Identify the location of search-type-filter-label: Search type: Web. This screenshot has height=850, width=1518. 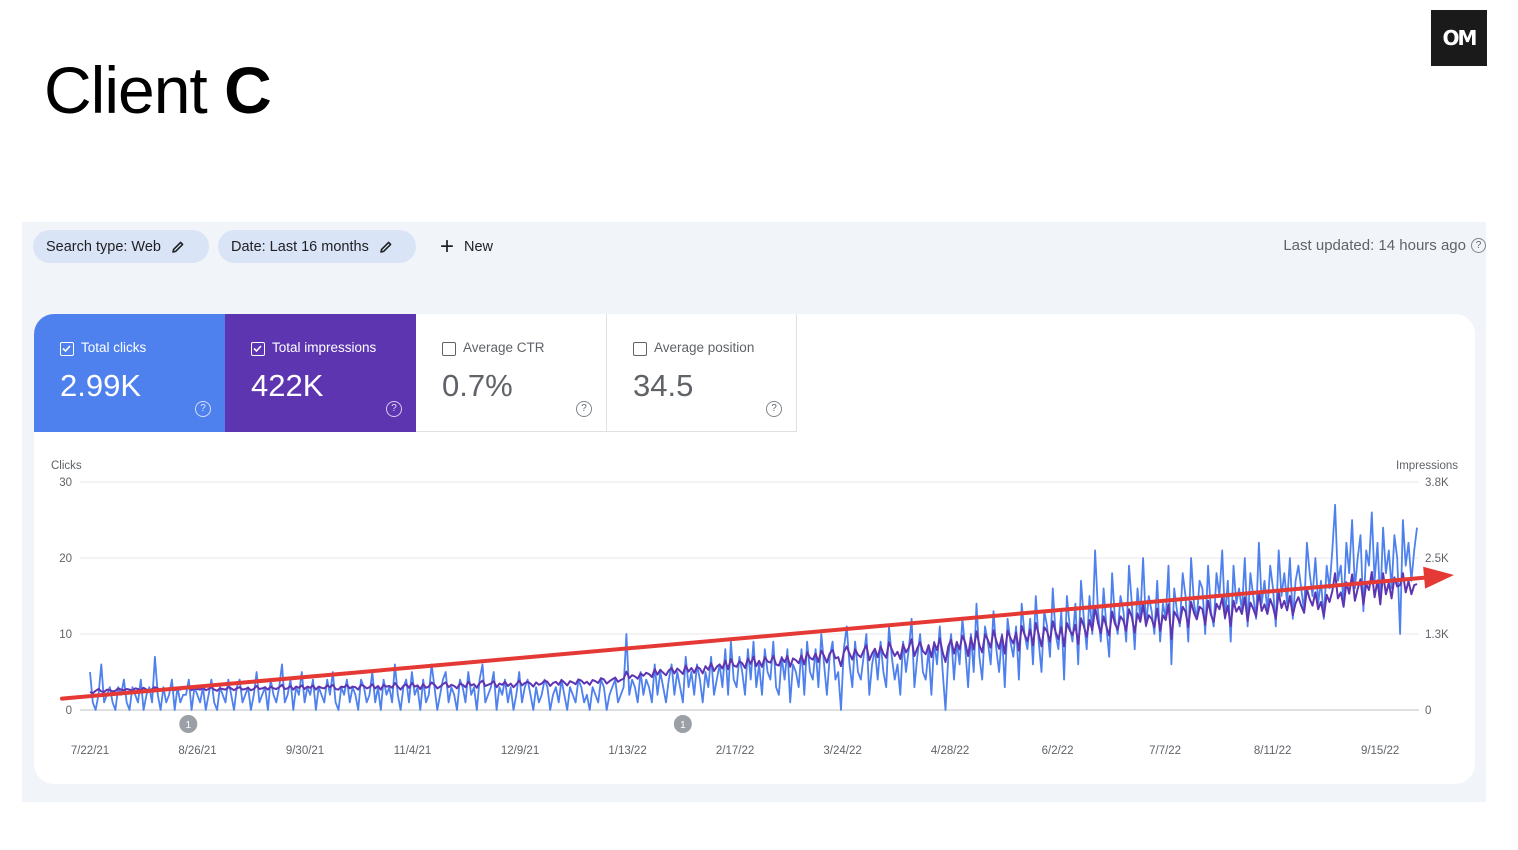
(103, 246).